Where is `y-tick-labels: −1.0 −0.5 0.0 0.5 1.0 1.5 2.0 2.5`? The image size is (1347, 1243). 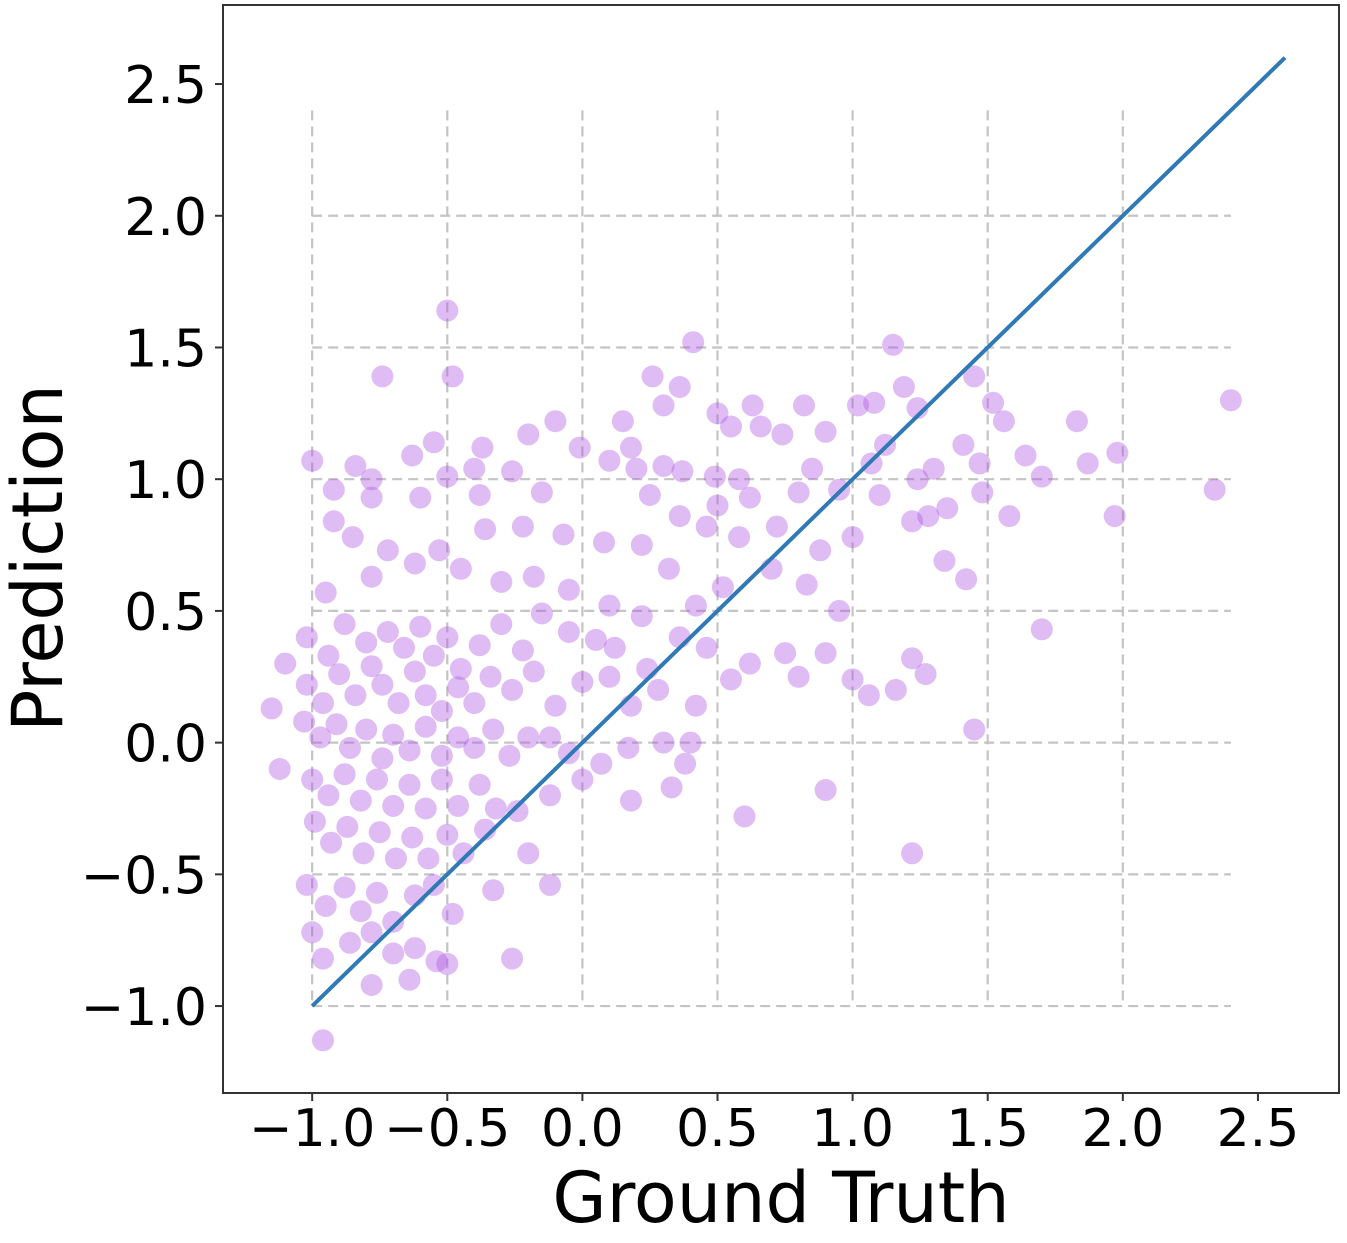 y-tick-labels: −1.0 −0.5 0.0 0.5 1.0 1.5 2.0 2.5 is located at coordinates (152, 547).